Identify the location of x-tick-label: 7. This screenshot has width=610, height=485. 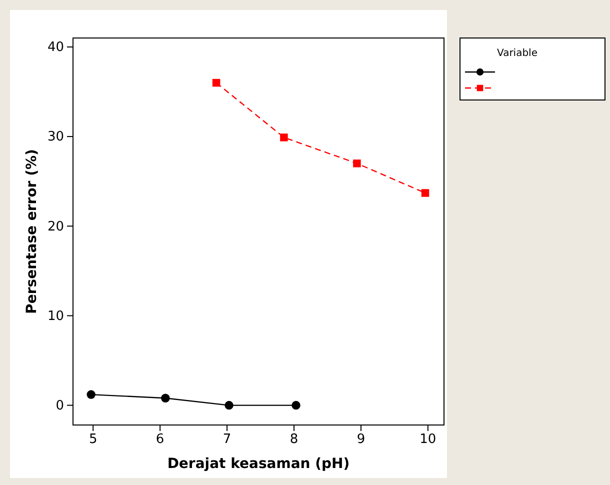
(227, 440).